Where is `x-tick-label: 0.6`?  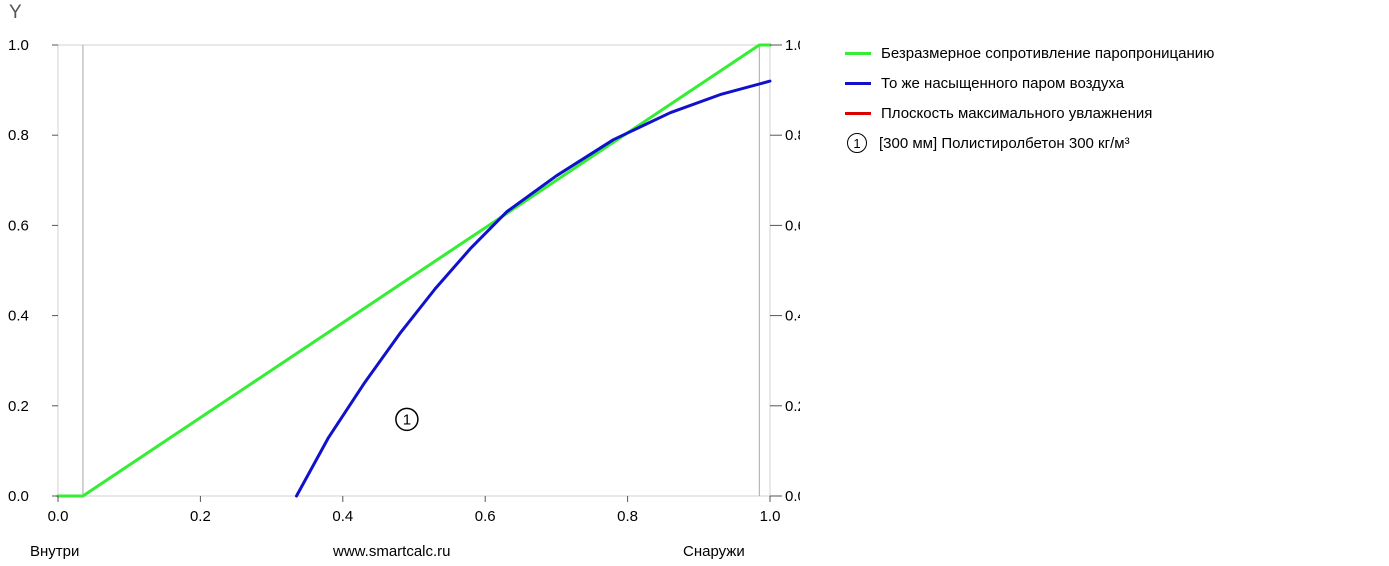
x-tick-label: 0.6 is located at coordinates (485, 516).